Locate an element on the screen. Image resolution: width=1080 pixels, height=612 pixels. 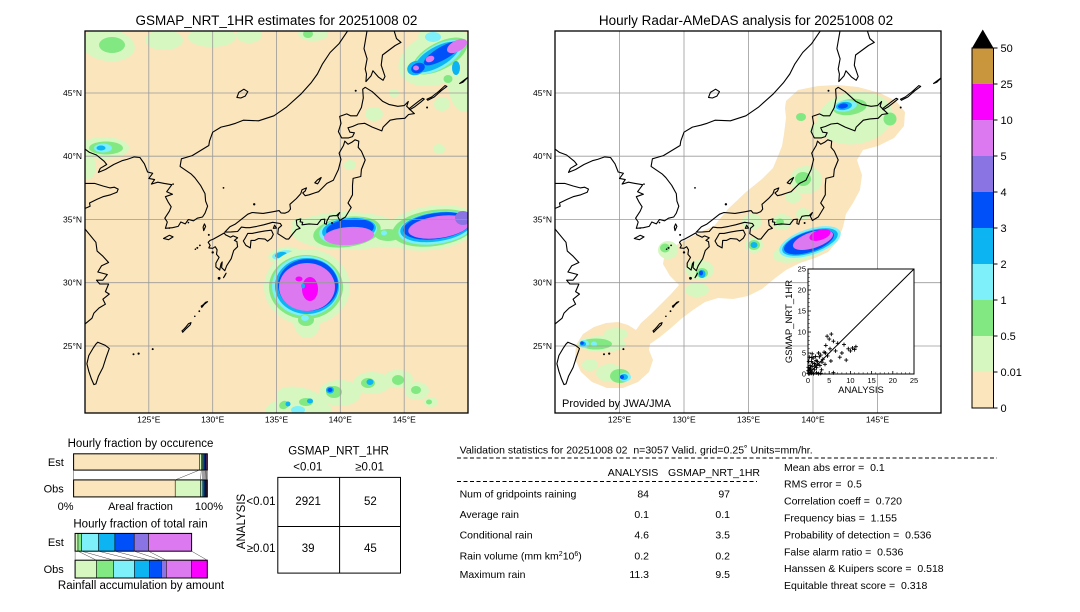
svg-text: 11.3 is located at coordinates (639, 575).